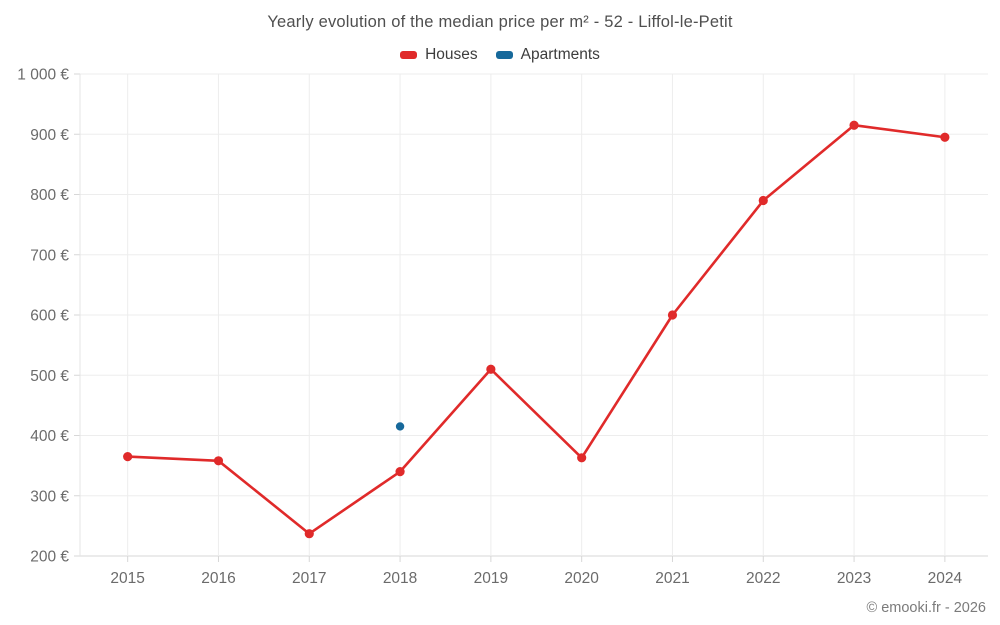 This screenshot has height=625, width=1000. I want to click on x-tick-label: 2016, so click(218, 578).